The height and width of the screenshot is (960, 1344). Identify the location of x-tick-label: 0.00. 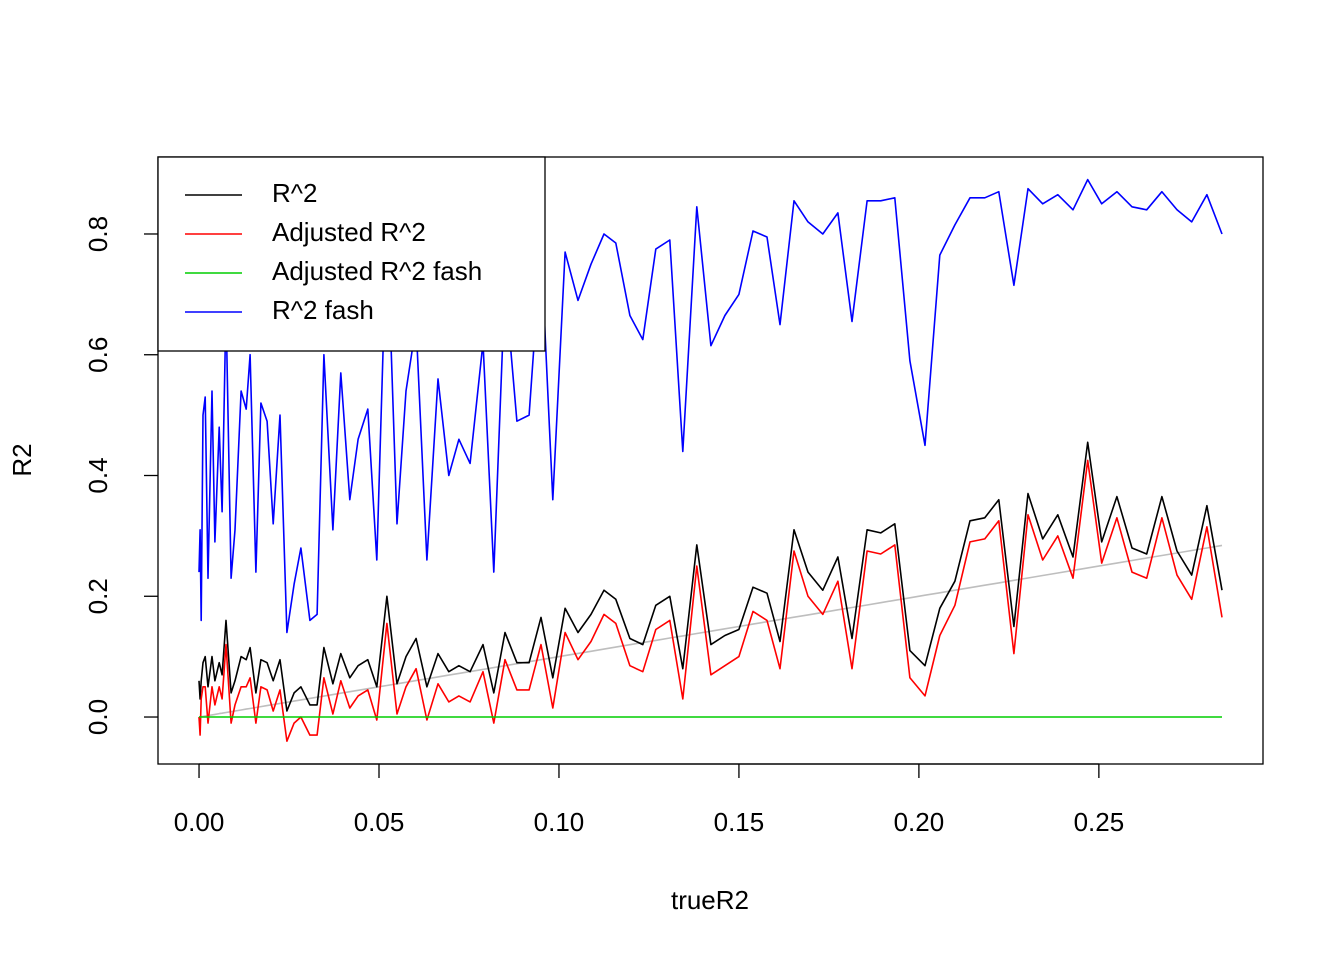
(199, 822).